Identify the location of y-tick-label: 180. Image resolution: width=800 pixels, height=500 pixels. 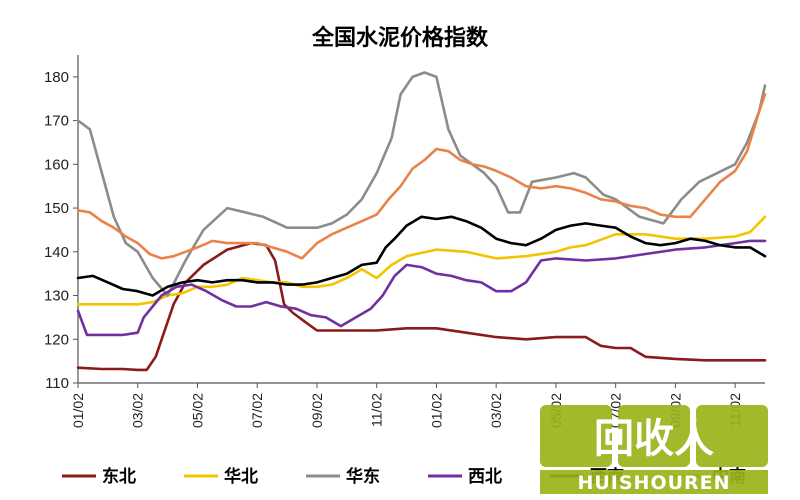
(56, 77).